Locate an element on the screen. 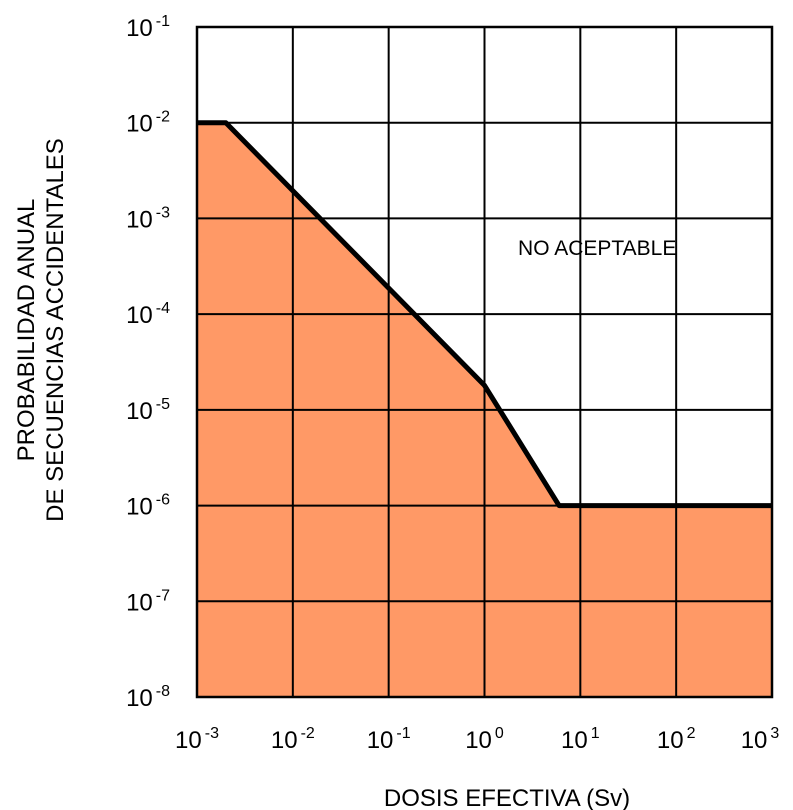 The width and height of the screenshot is (793, 810). y-tick-label: 10 -2 is located at coordinates (148, 123).